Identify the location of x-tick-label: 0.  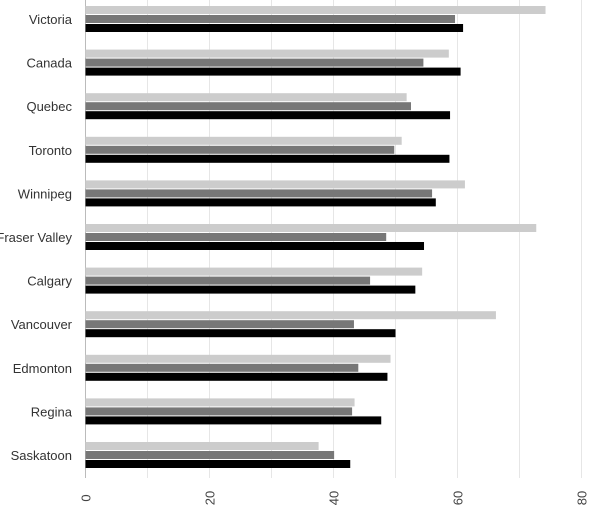
(86, 497).